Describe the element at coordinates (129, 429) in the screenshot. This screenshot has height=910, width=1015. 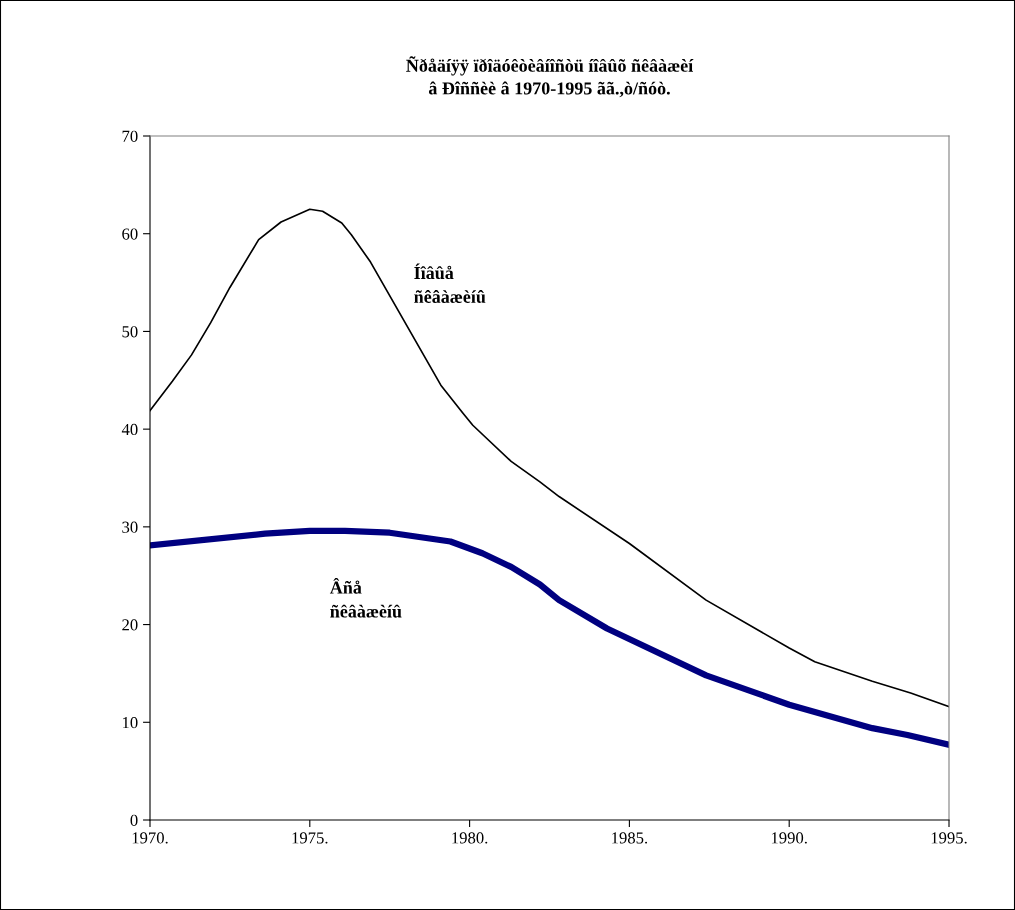
I see `y-tick-label: 40` at that location.